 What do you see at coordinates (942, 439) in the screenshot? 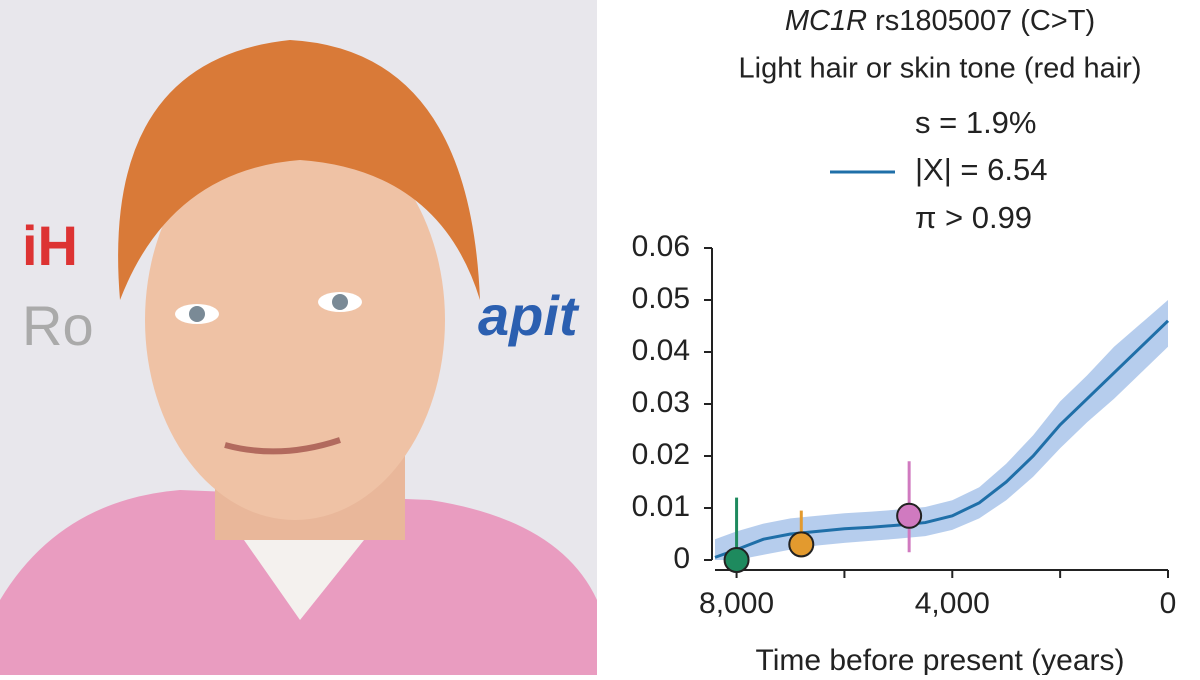
I see `line` at bounding box center [942, 439].